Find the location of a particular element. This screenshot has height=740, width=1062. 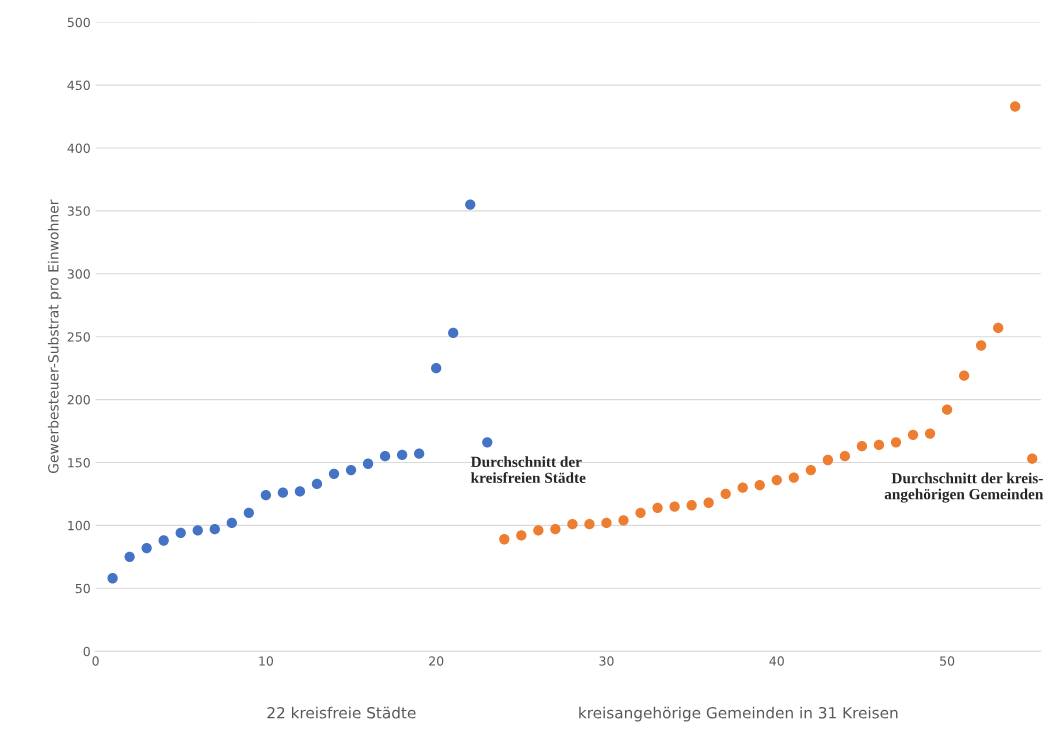

y-tick-label: 250 is located at coordinates (78, 337).